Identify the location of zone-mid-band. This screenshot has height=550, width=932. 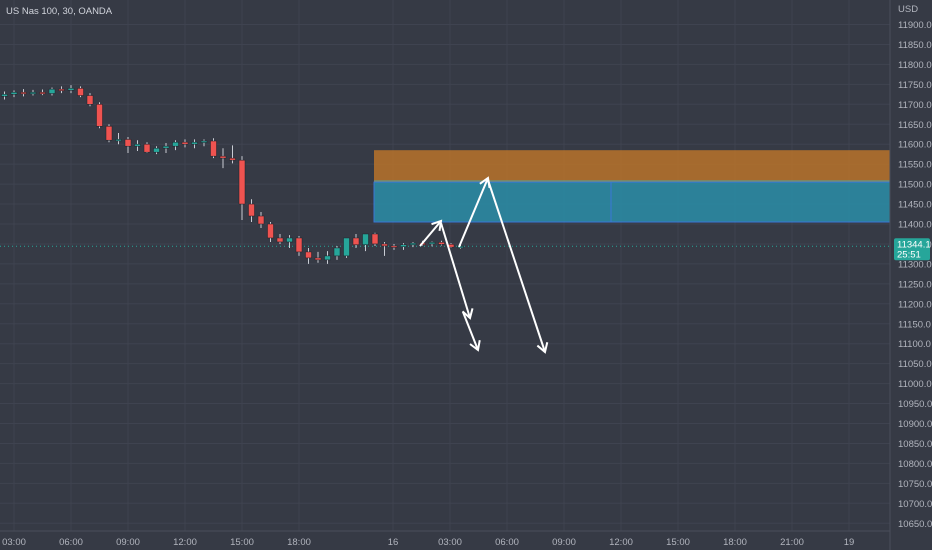
(632, 181).